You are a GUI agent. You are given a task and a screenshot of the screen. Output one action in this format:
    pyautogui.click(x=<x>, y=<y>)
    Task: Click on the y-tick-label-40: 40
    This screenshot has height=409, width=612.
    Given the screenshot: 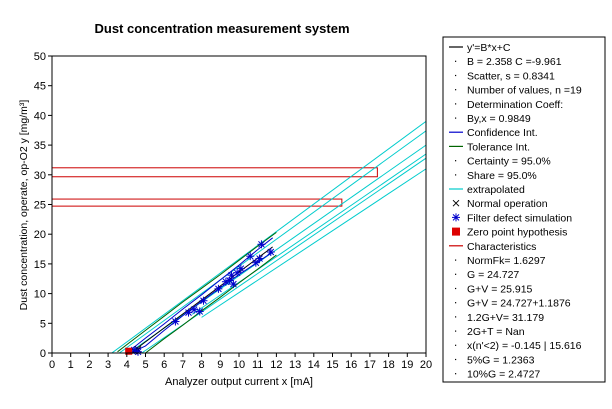 What is the action you would take?
    pyautogui.click(x=40, y=116)
    